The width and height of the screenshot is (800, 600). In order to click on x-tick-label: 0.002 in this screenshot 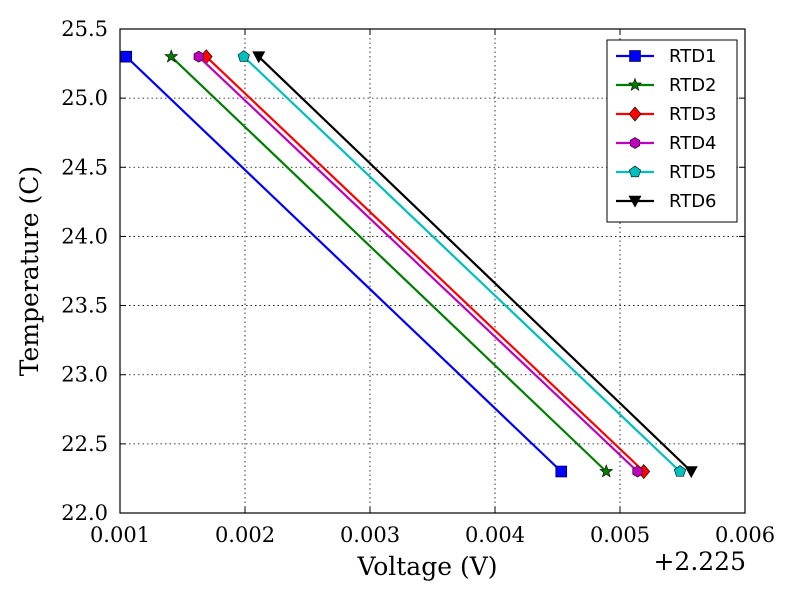, I will do `click(245, 535)`.